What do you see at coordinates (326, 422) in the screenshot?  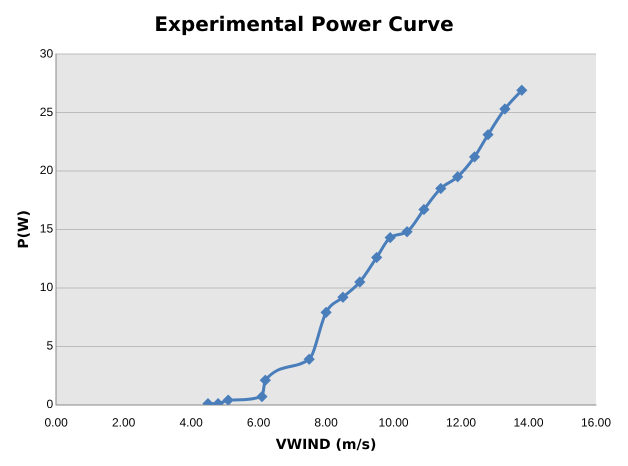 I see `x-tick-label: 8.00` at bounding box center [326, 422].